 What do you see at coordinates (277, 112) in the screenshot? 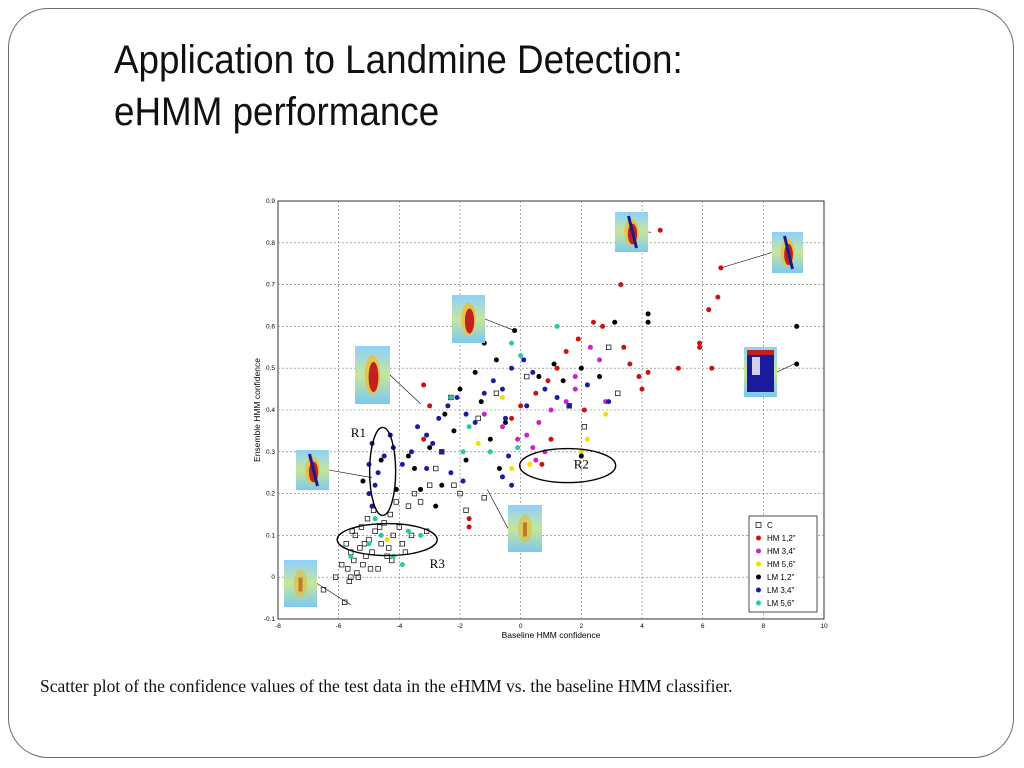
I see `slide-title-line-2: eHMM performance` at bounding box center [277, 112].